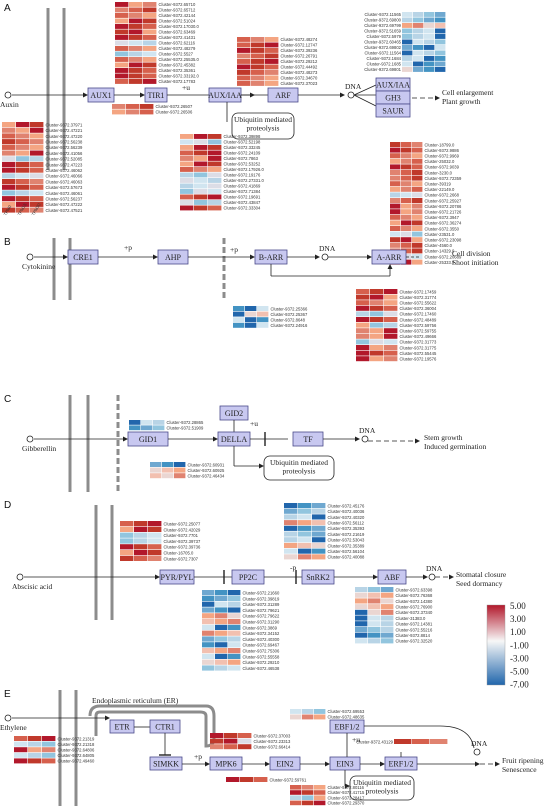 The width and height of the screenshot is (550, 806). What do you see at coordinates (299, 45) in the screenshot?
I see `section-a-heatmap-auxiaa-row-label: Cluster-9372.12747` at bounding box center [299, 45].